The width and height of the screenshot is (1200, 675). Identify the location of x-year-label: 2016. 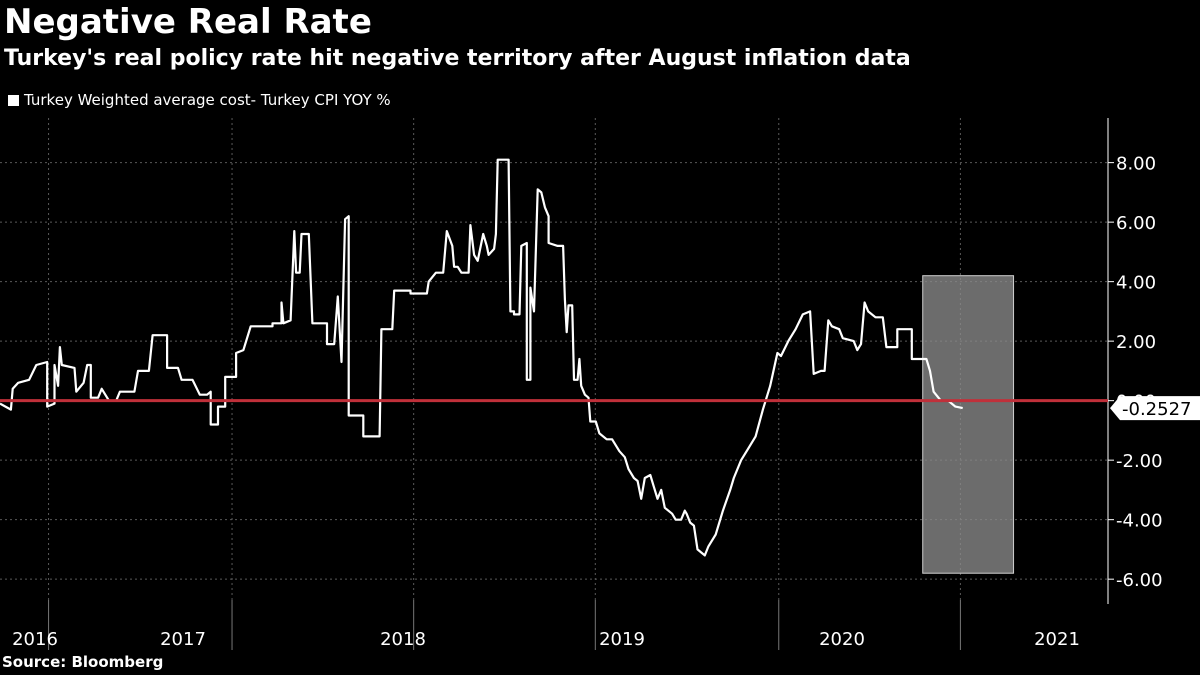
(35, 639).